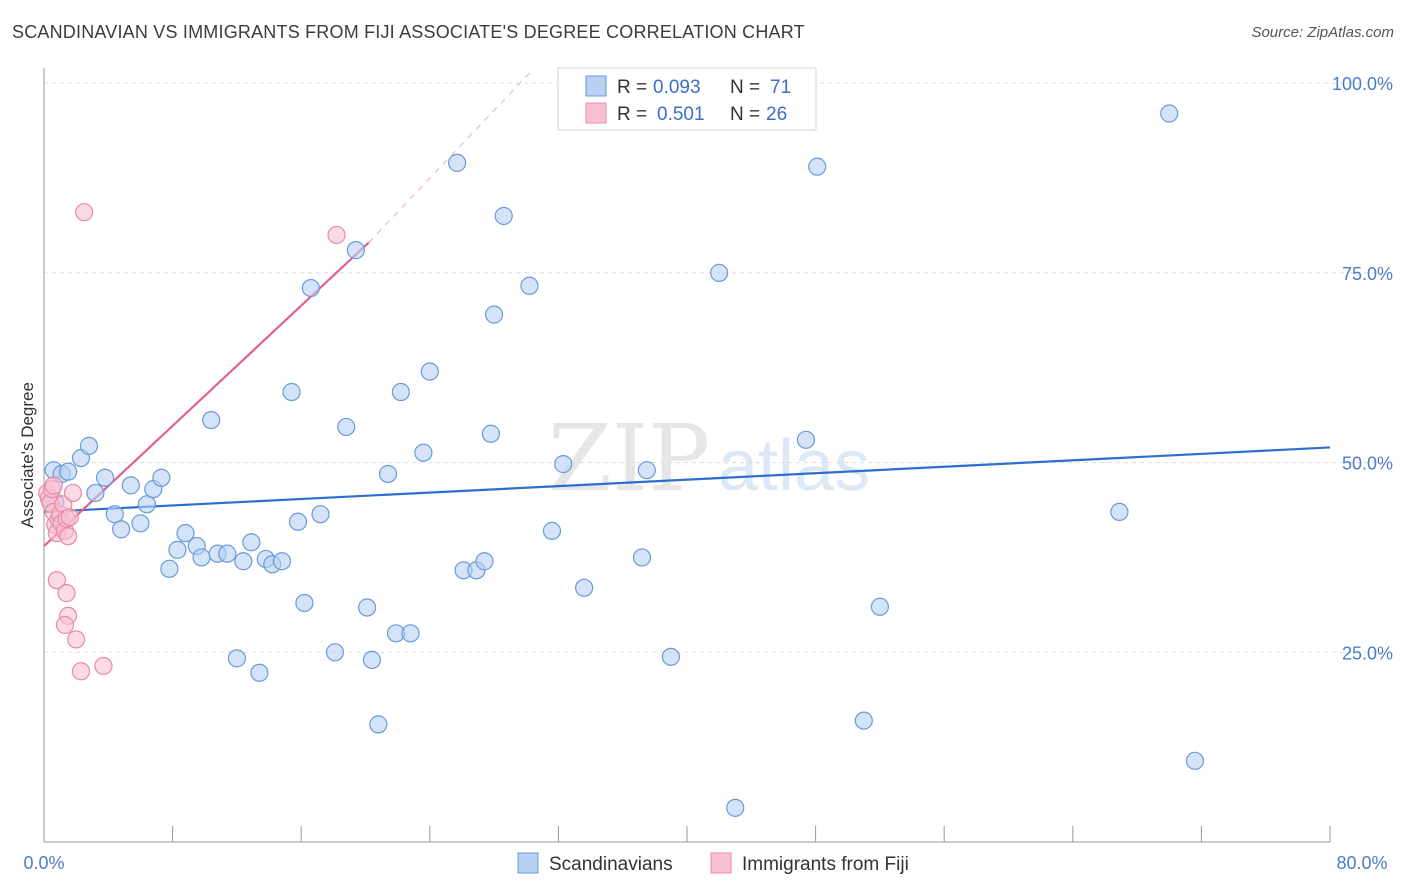 Image resolution: width=1406 pixels, height=892 pixels. What do you see at coordinates (1367, 653) in the screenshot?
I see `y-tick-label: 25.0%` at bounding box center [1367, 653].